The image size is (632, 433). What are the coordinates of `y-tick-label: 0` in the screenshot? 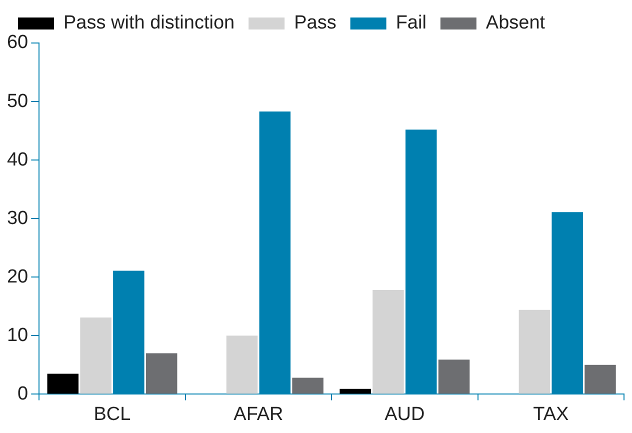 It's located at (23, 393).